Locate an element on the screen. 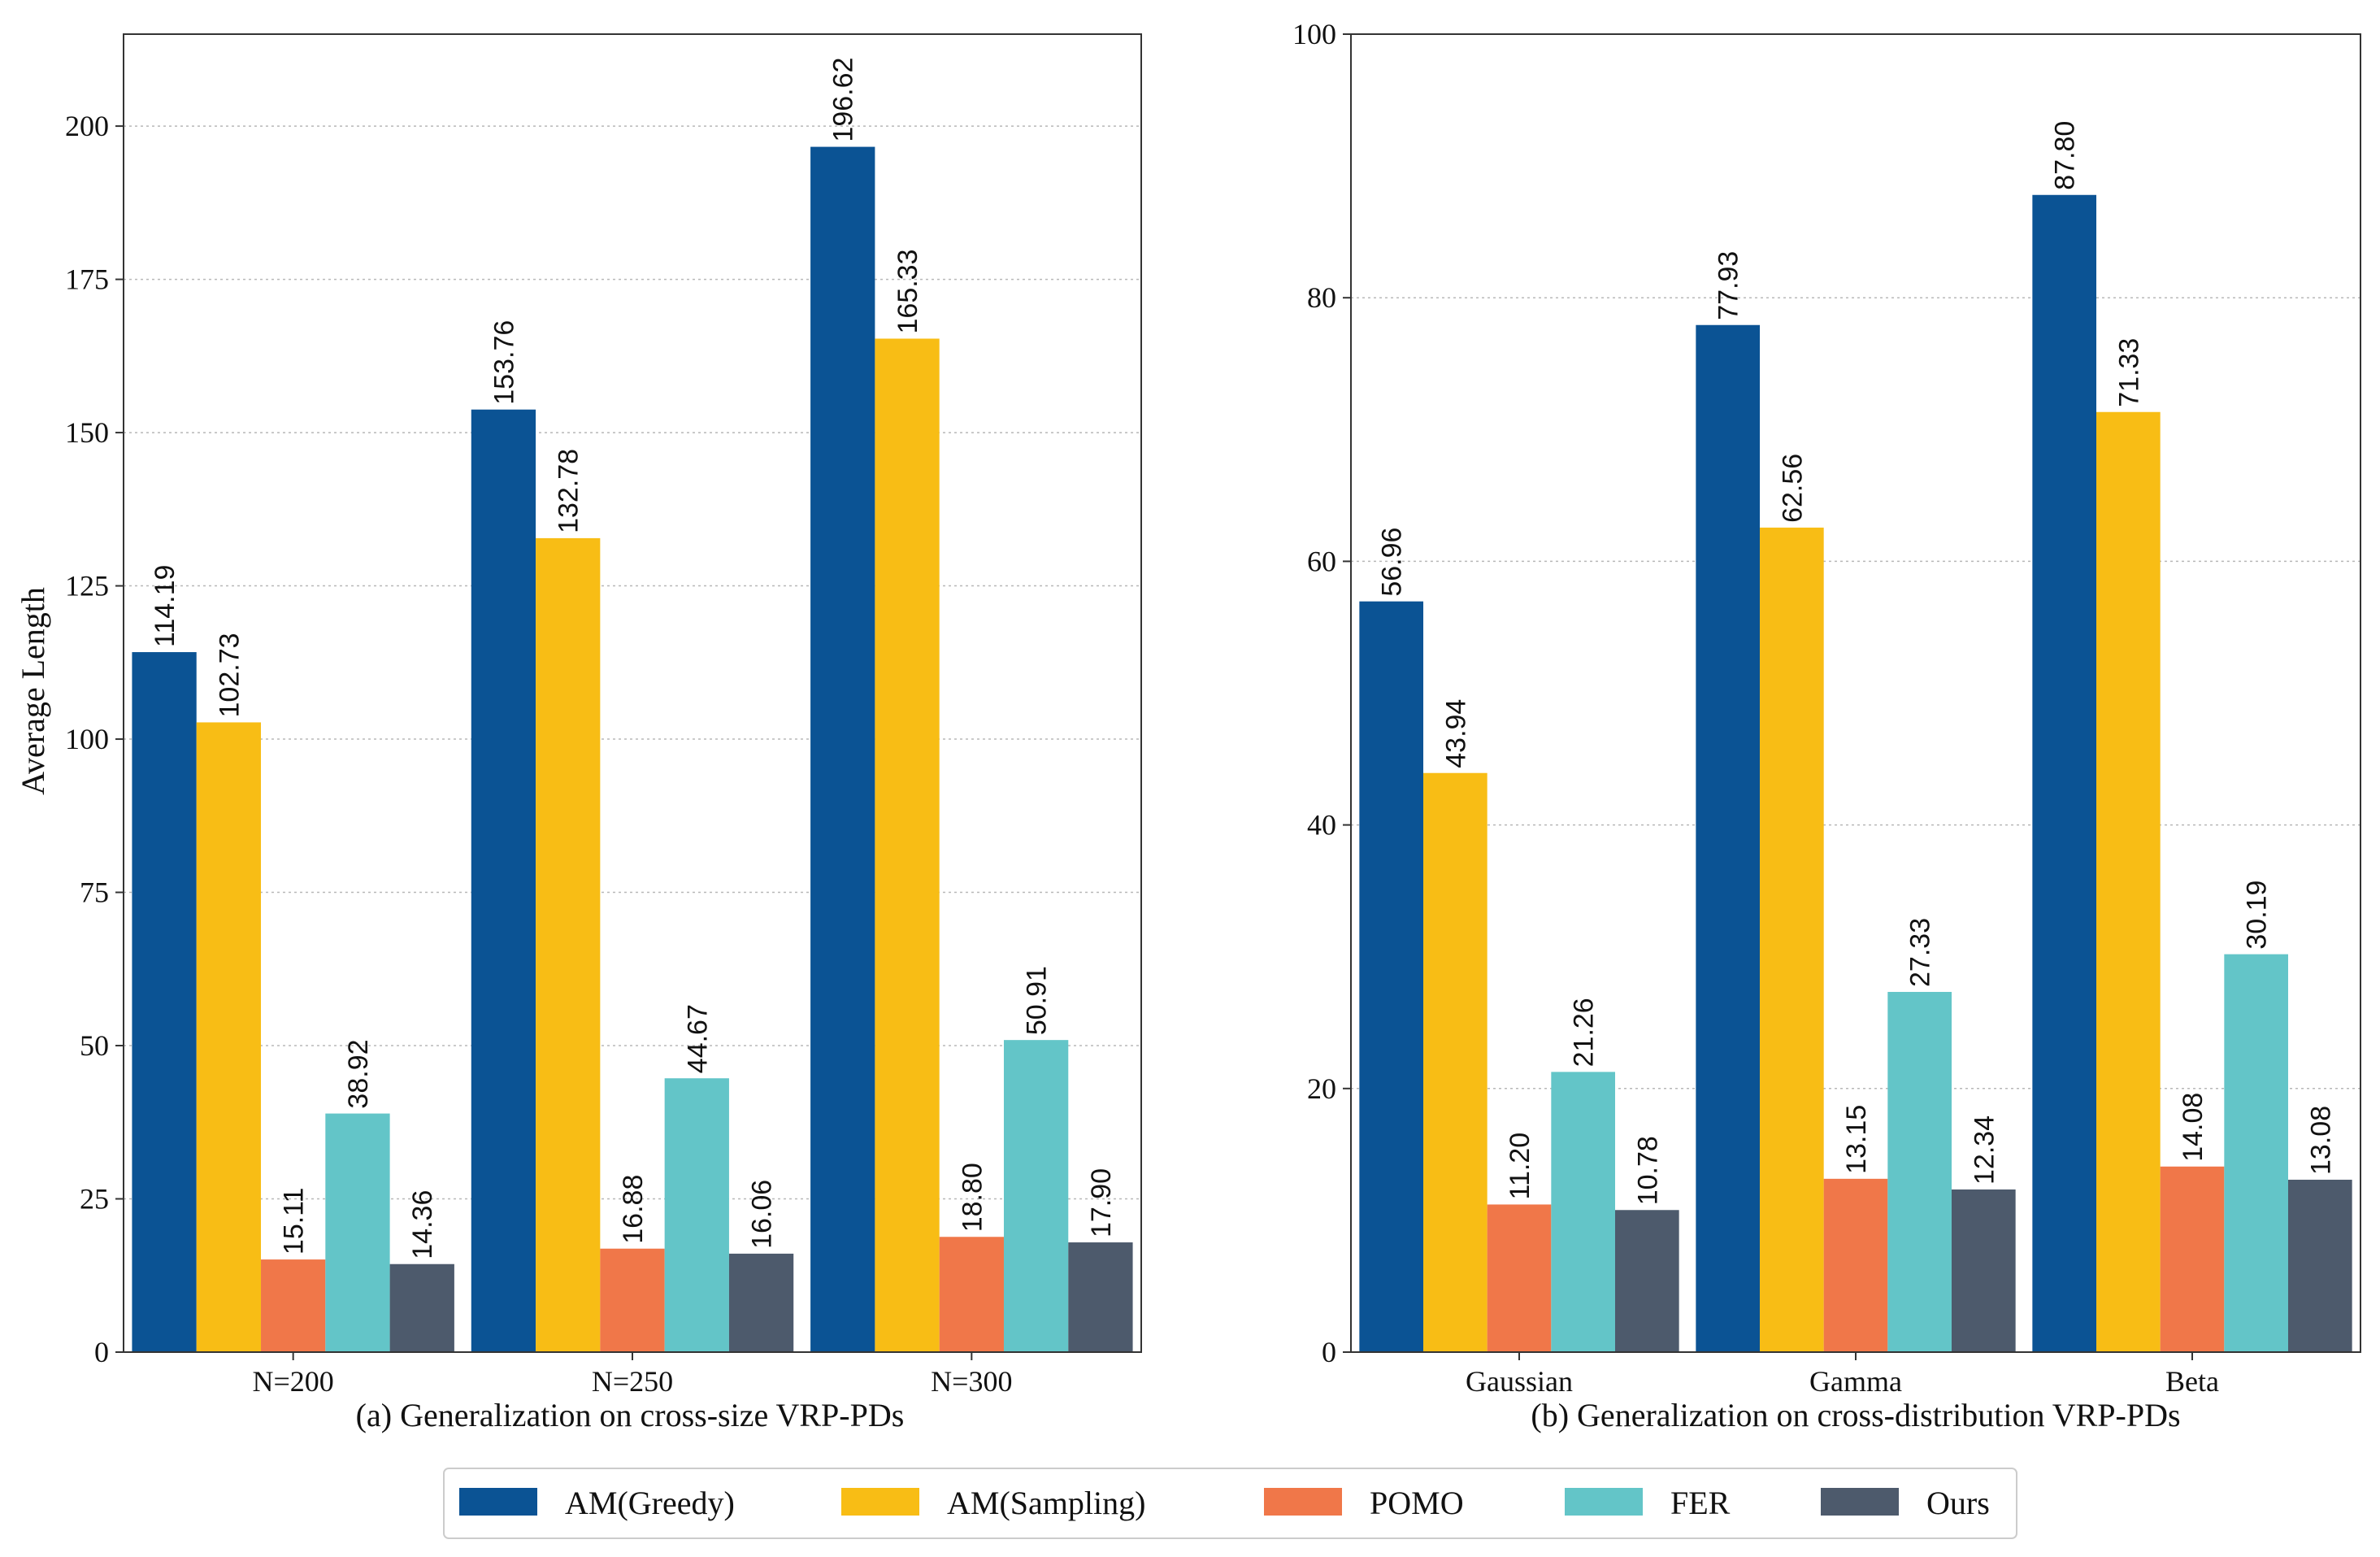  bar-value-label: 114.19 is located at coordinates (165, 606).